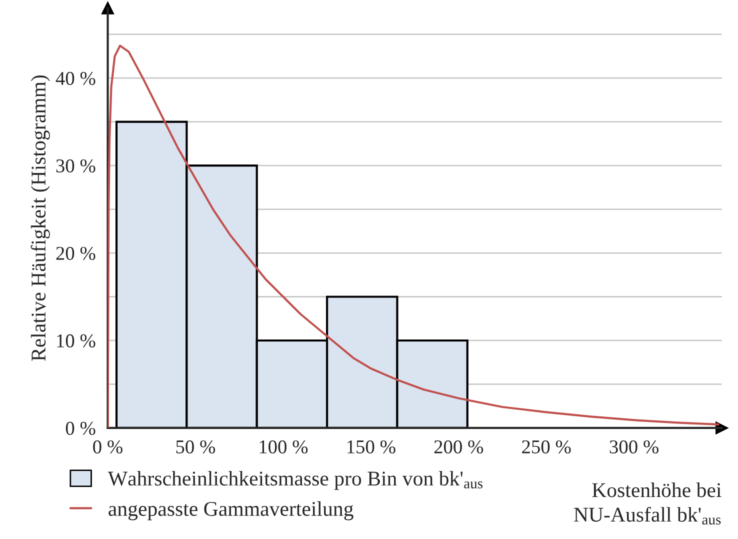  What do you see at coordinates (76, 79) in the screenshot?
I see `y-tick-label: 40 %` at bounding box center [76, 79].